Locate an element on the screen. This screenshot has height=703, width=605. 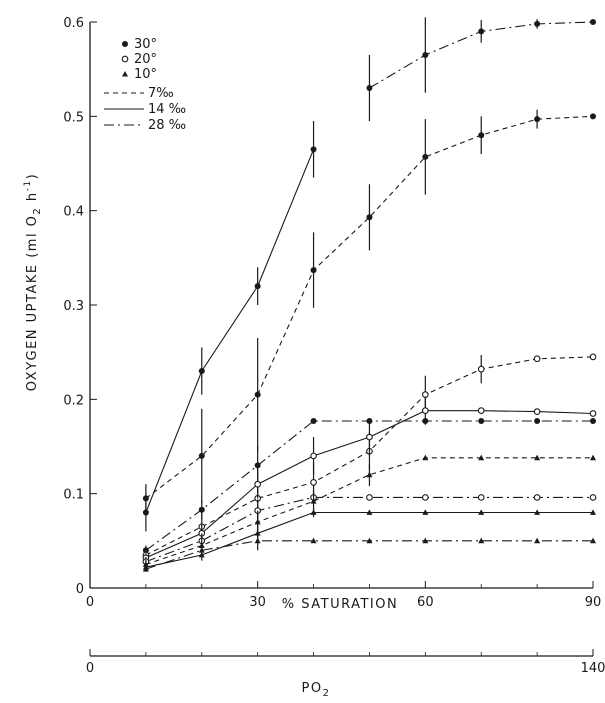
legend-label: 30° is located at coordinates (145, 44).